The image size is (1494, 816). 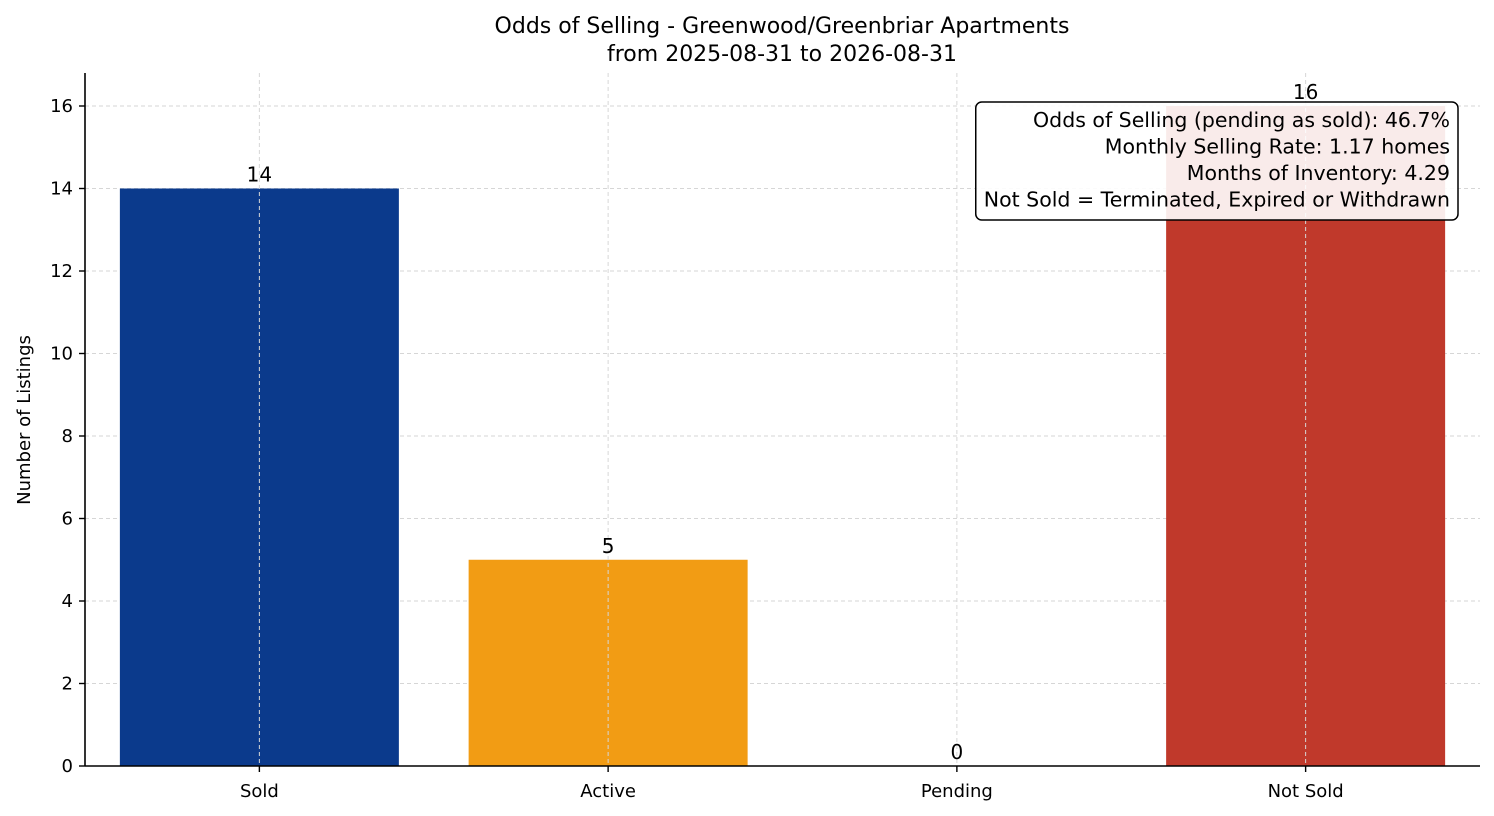 I want to click on data-label-sold: 14, so click(x=259, y=175).